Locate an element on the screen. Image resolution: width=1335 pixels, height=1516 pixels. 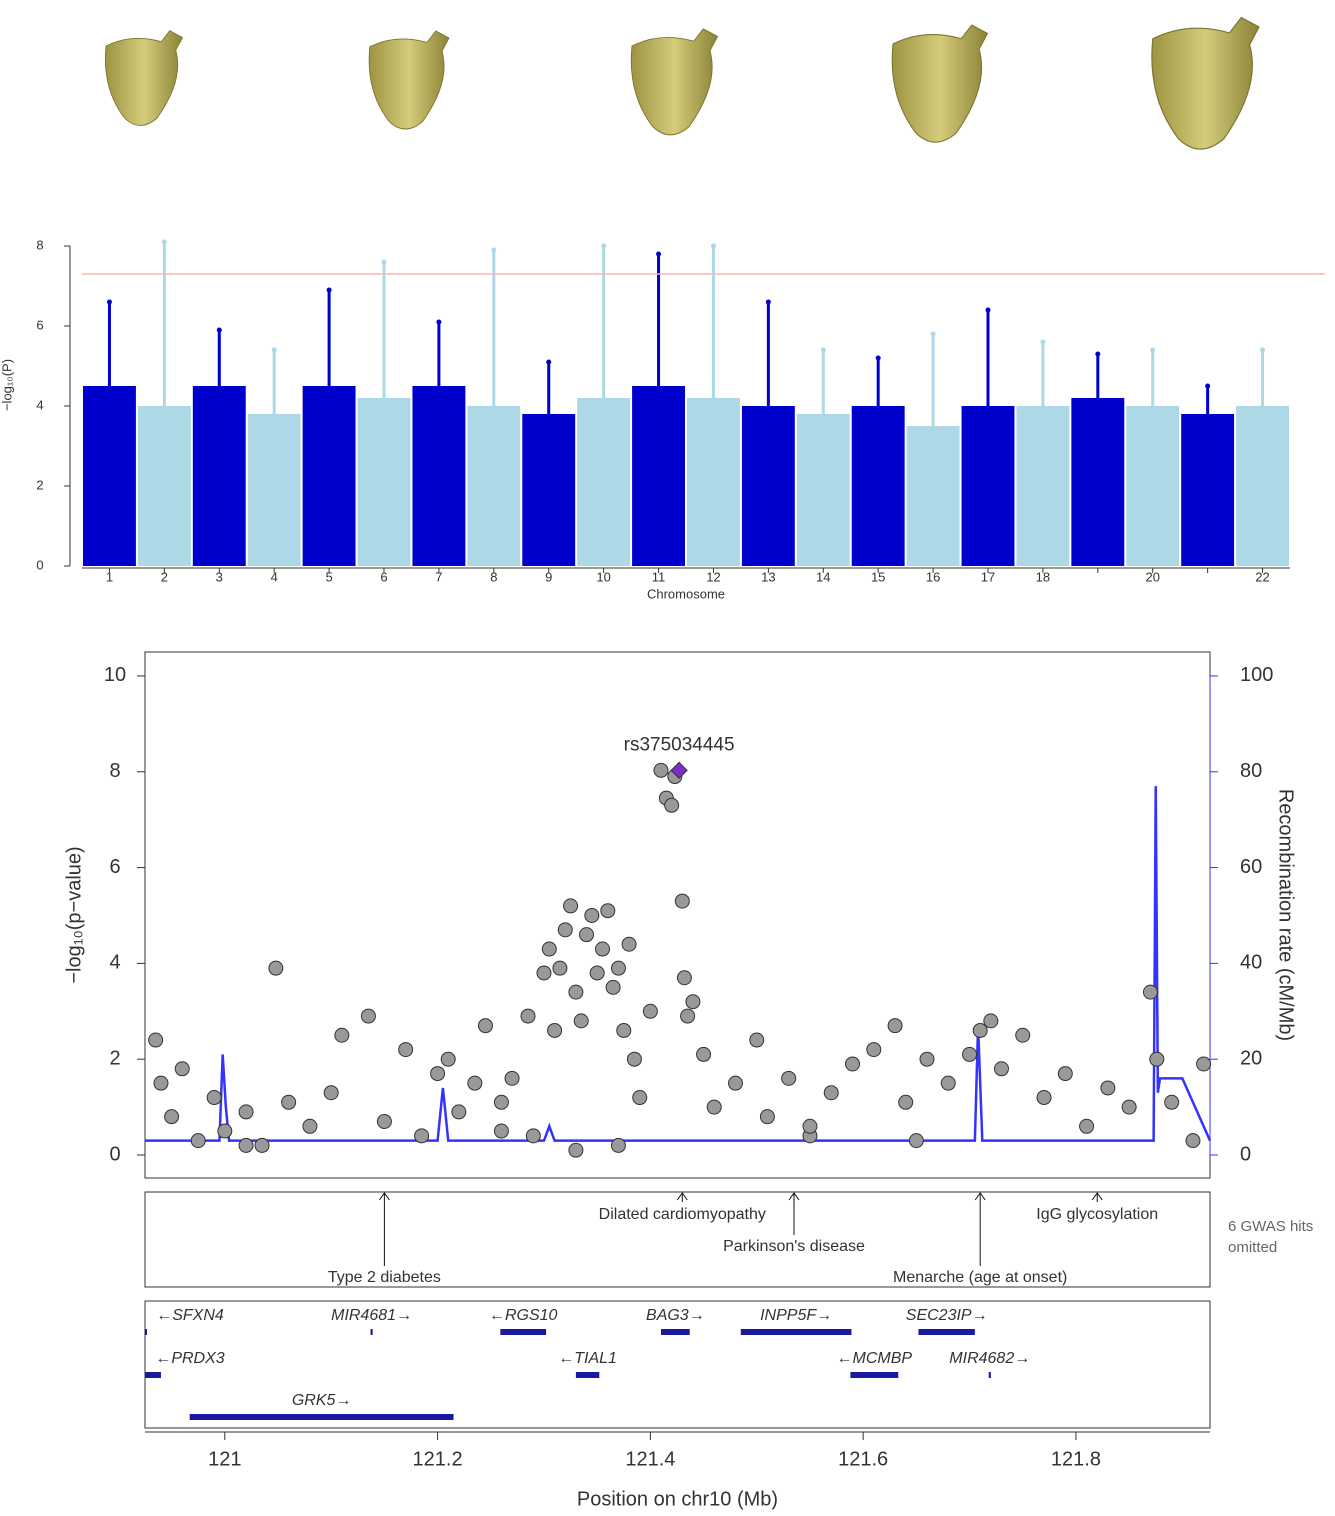
gene-label: ←SFXN4 is located at coordinates (190, 1315).